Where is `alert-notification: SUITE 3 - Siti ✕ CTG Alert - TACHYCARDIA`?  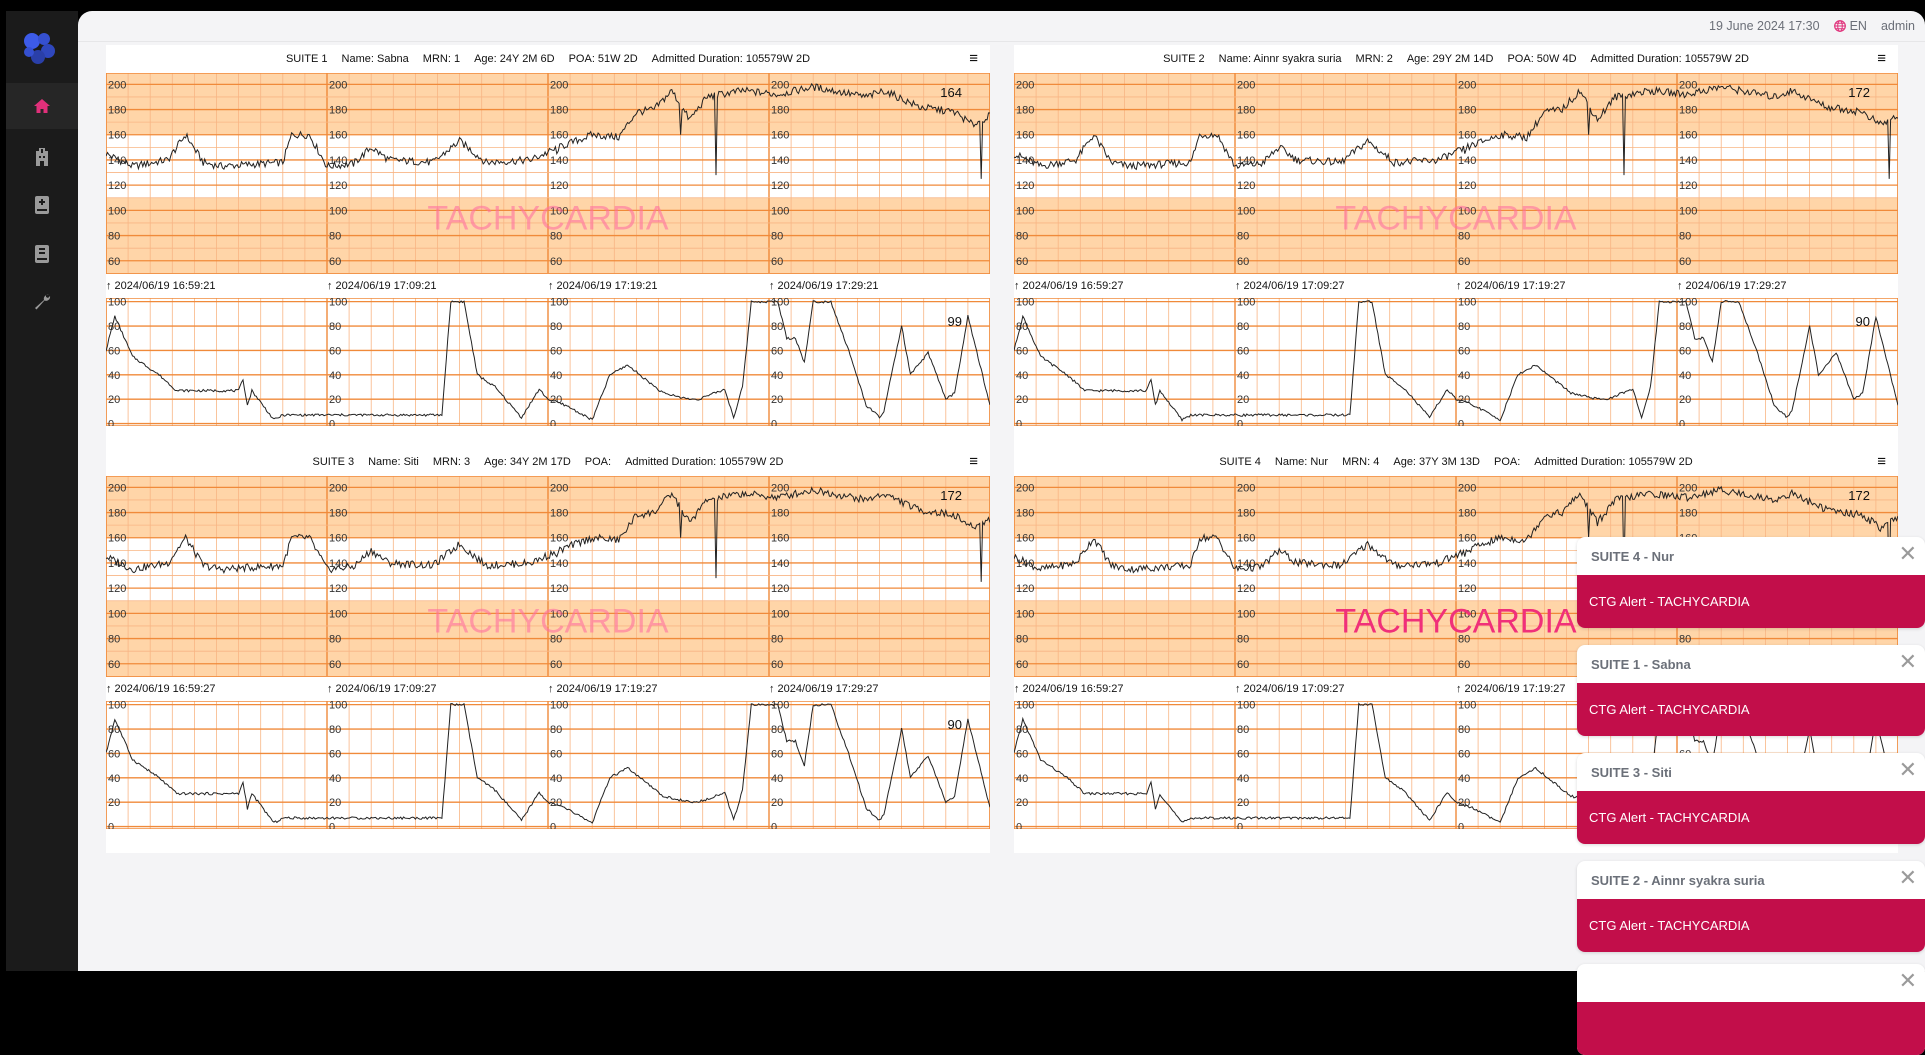 alert-notification: SUITE 3 - Siti ✕ CTG Alert - TACHYCARDIA is located at coordinates (1751, 798).